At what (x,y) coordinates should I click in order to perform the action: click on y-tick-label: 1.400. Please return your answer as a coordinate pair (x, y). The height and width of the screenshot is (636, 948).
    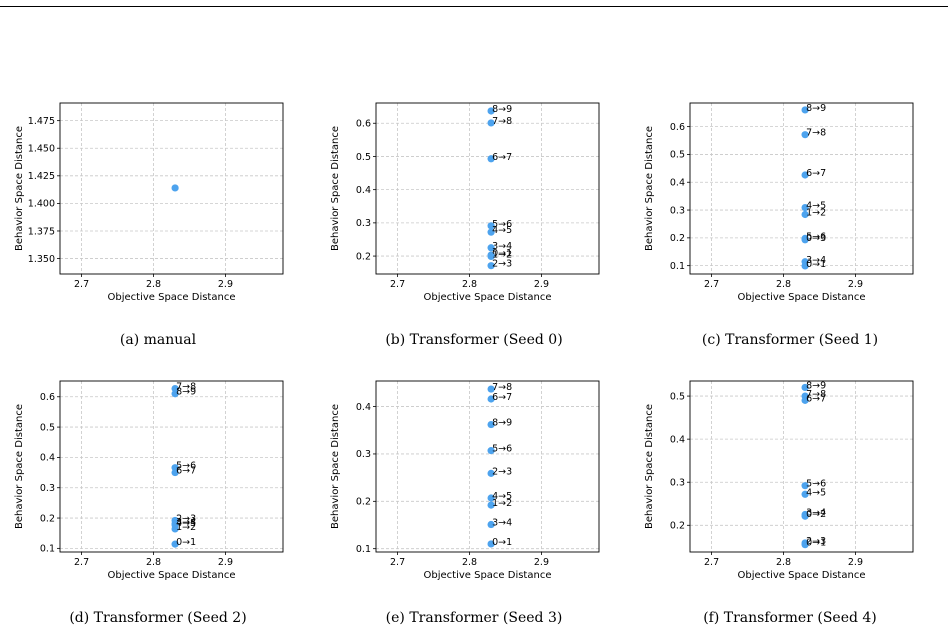
    Looking at the image, I should click on (41, 204).